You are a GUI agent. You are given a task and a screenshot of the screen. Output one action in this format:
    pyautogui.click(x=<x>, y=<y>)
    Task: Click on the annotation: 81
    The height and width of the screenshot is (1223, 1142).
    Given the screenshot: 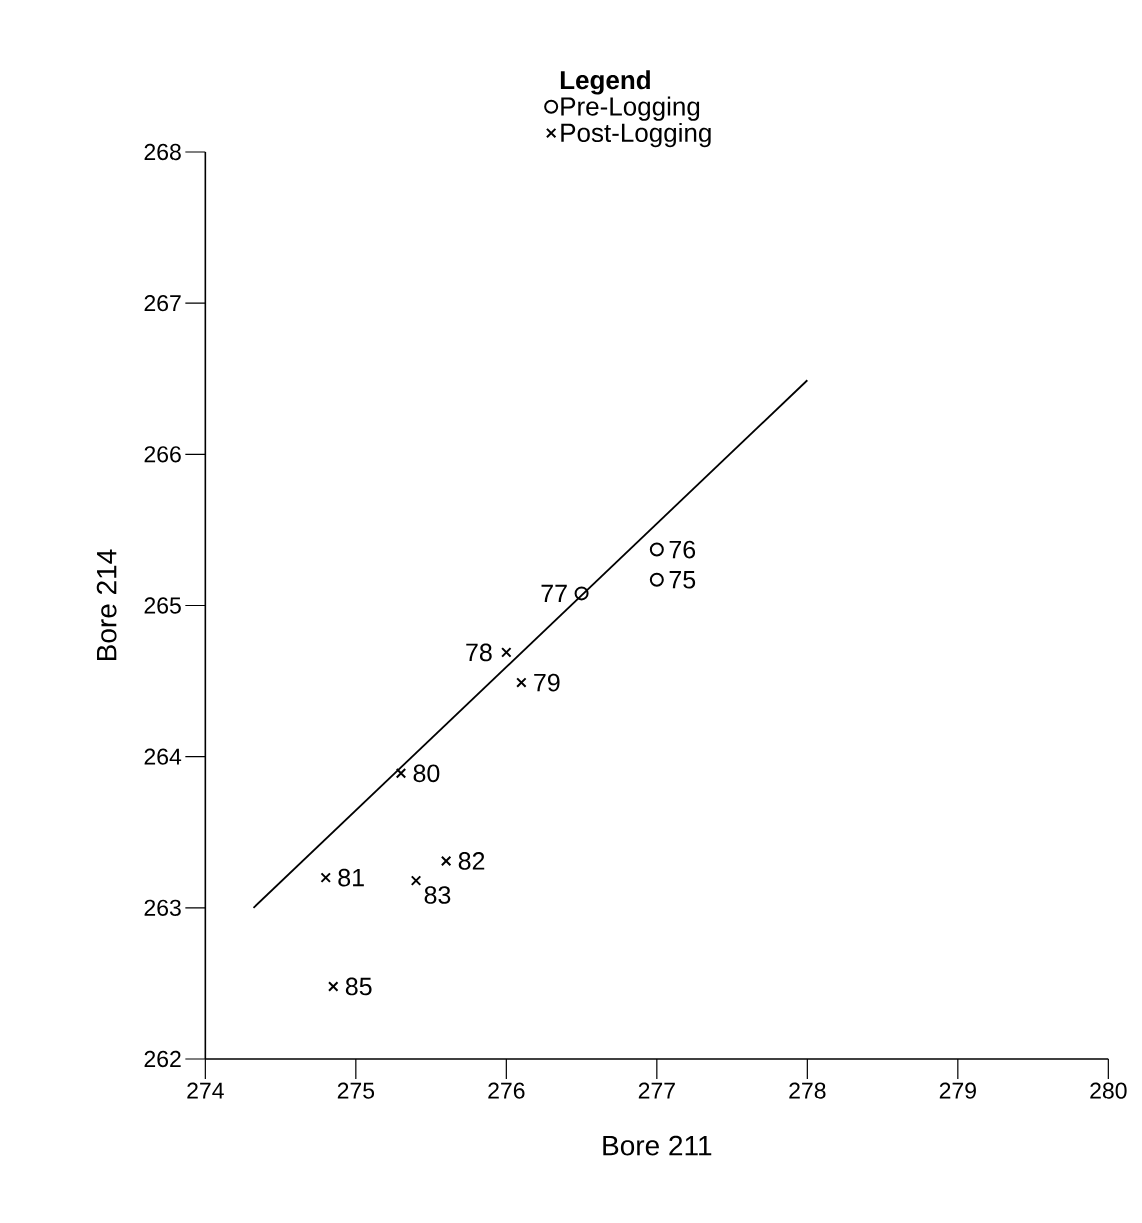 What is the action you would take?
    pyautogui.click(x=351, y=877)
    